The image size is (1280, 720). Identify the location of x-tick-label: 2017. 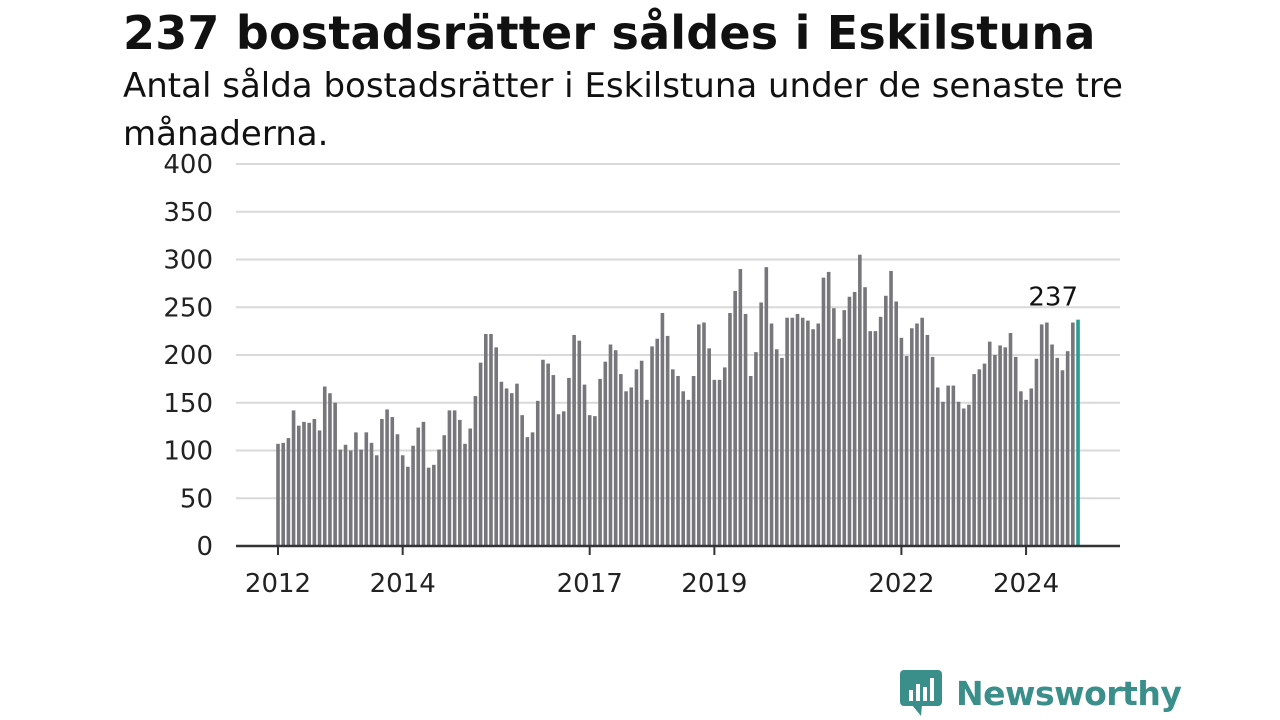
(590, 584).